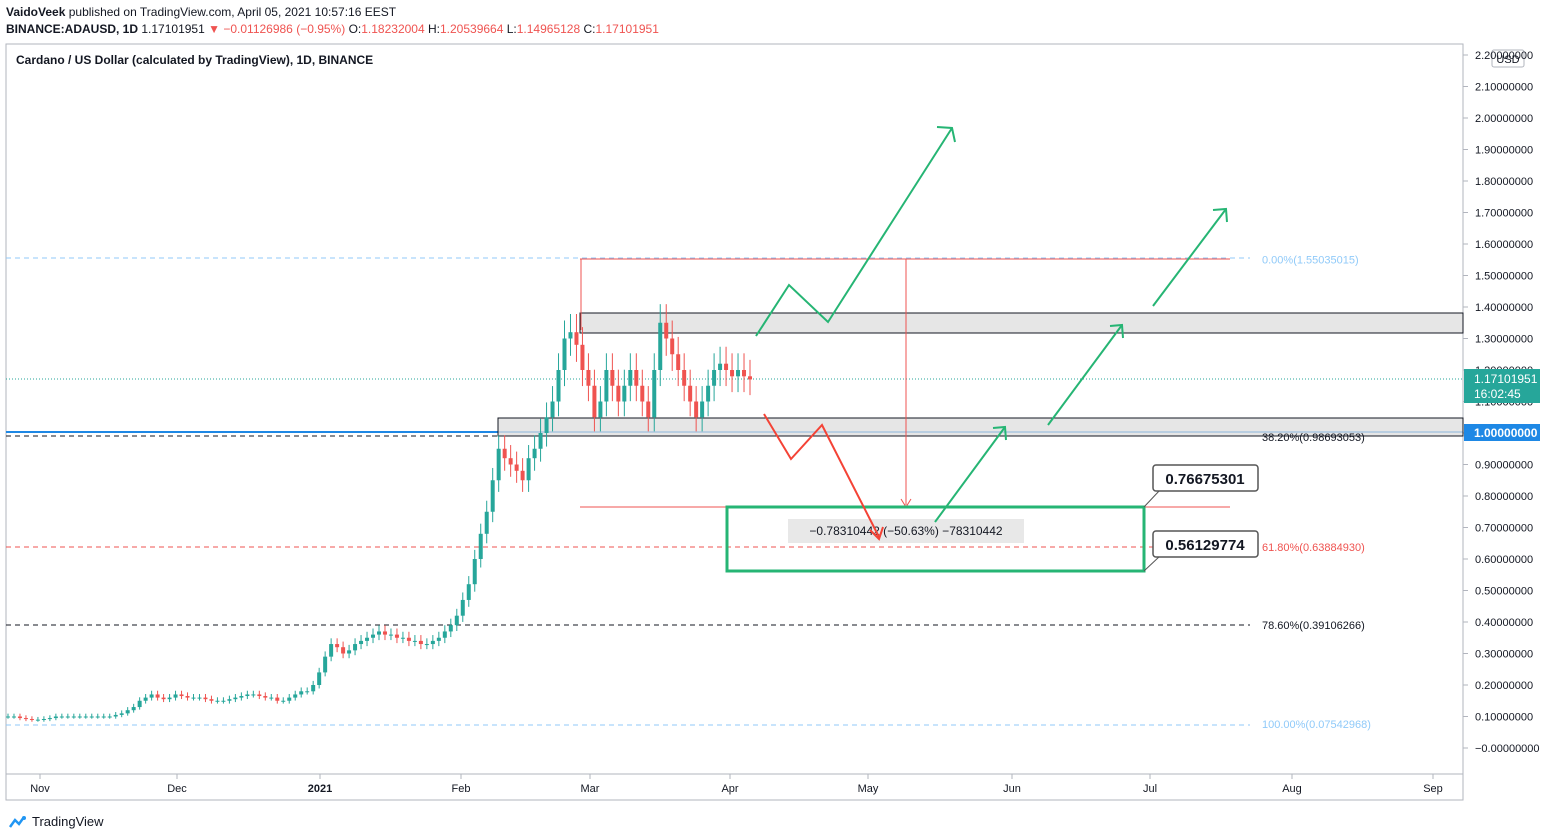  I want to click on low-value: 1.14965128, so click(548, 29).